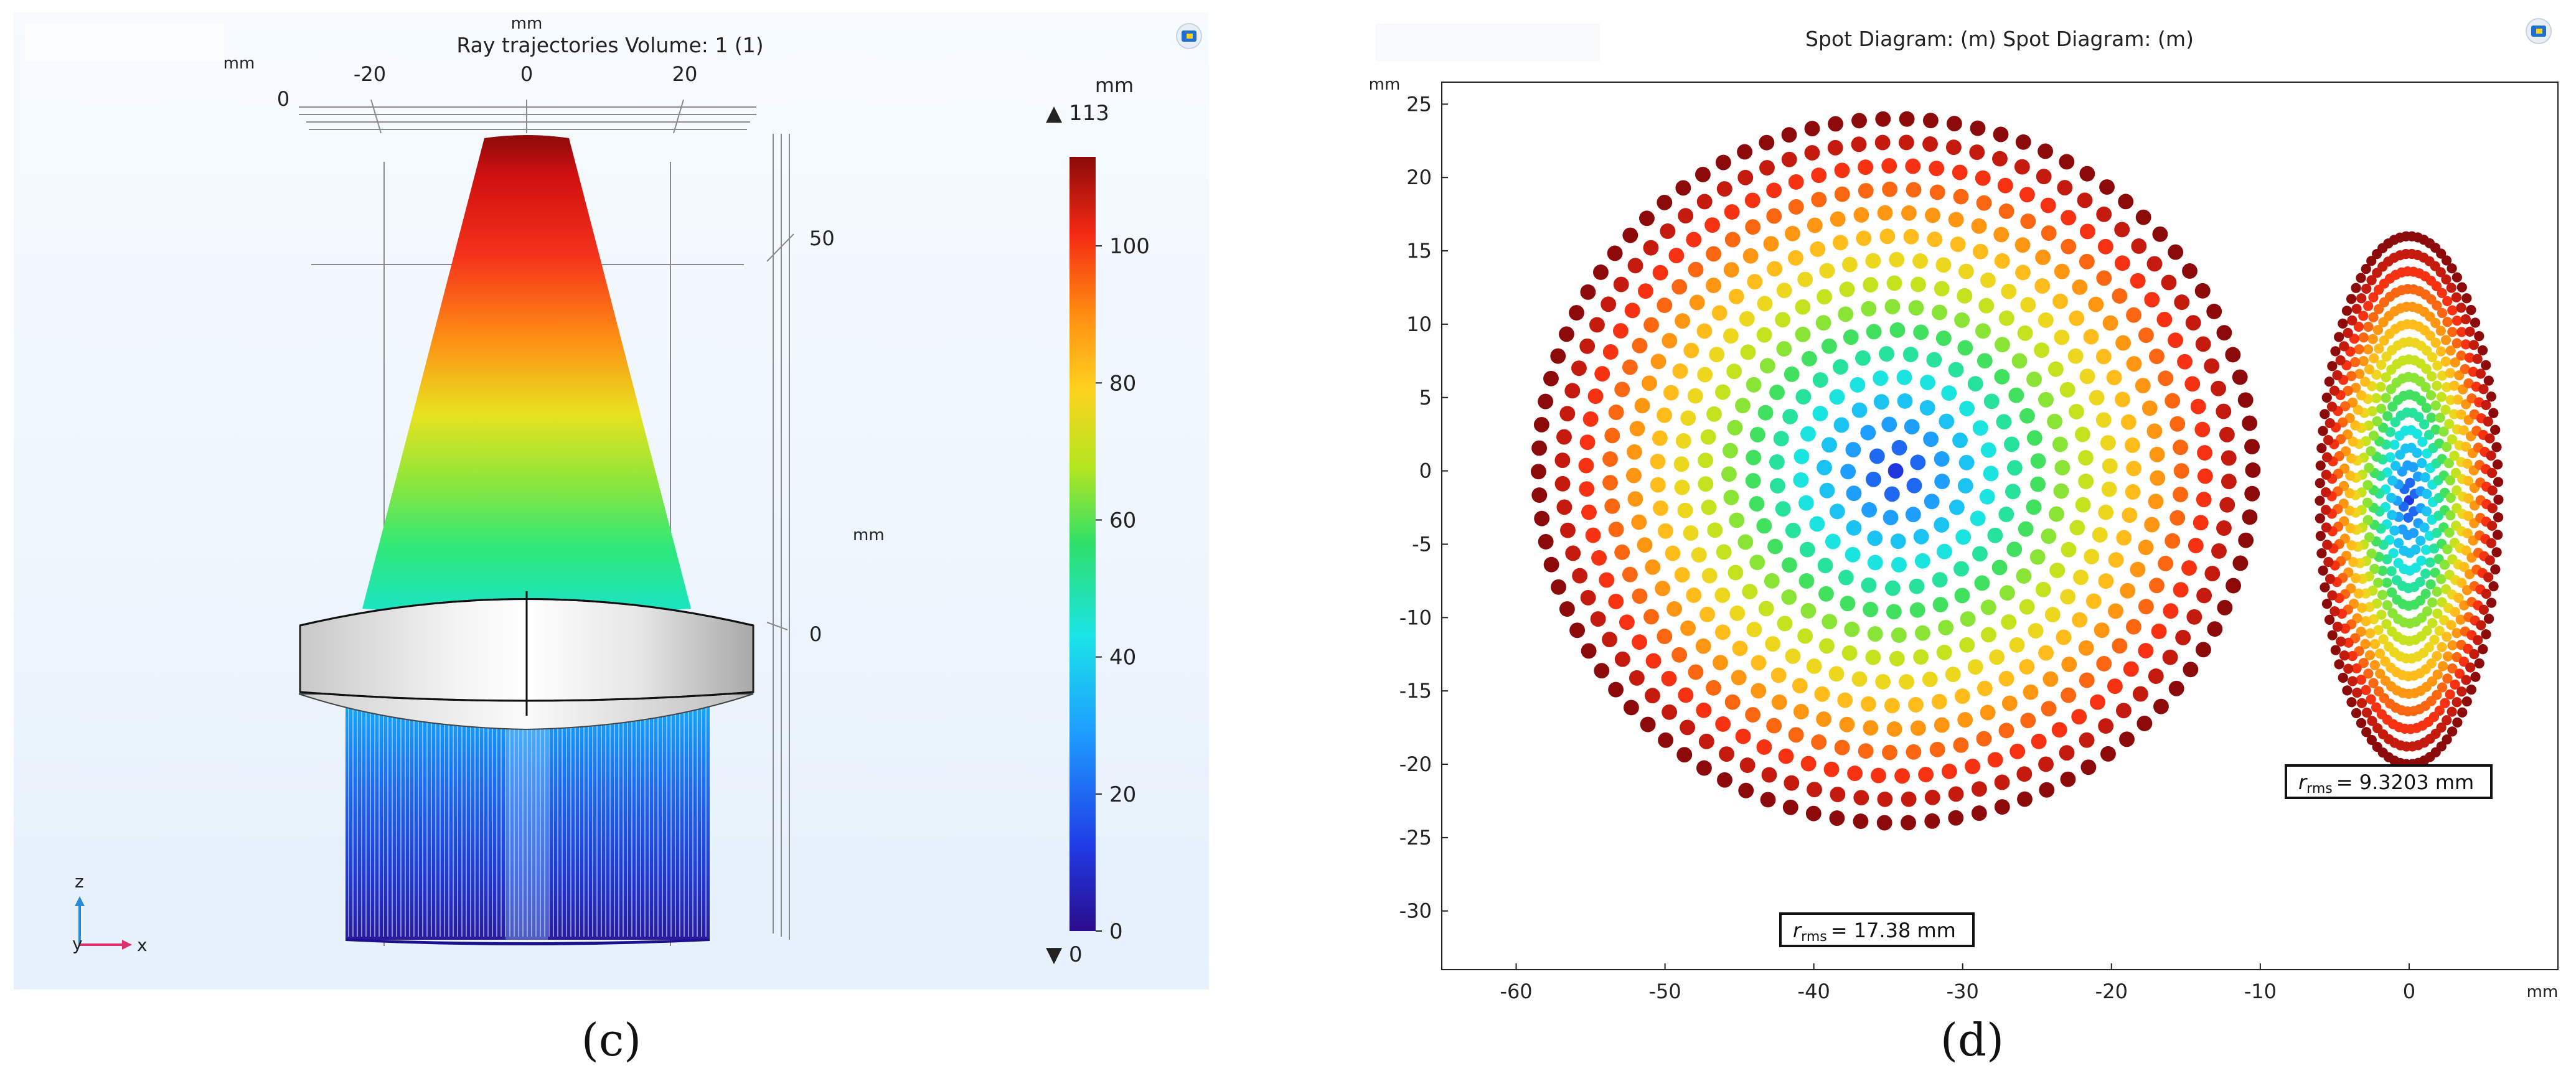 The image size is (2576, 1086). I want to click on top-axis-zero-label: 0, so click(283, 99).